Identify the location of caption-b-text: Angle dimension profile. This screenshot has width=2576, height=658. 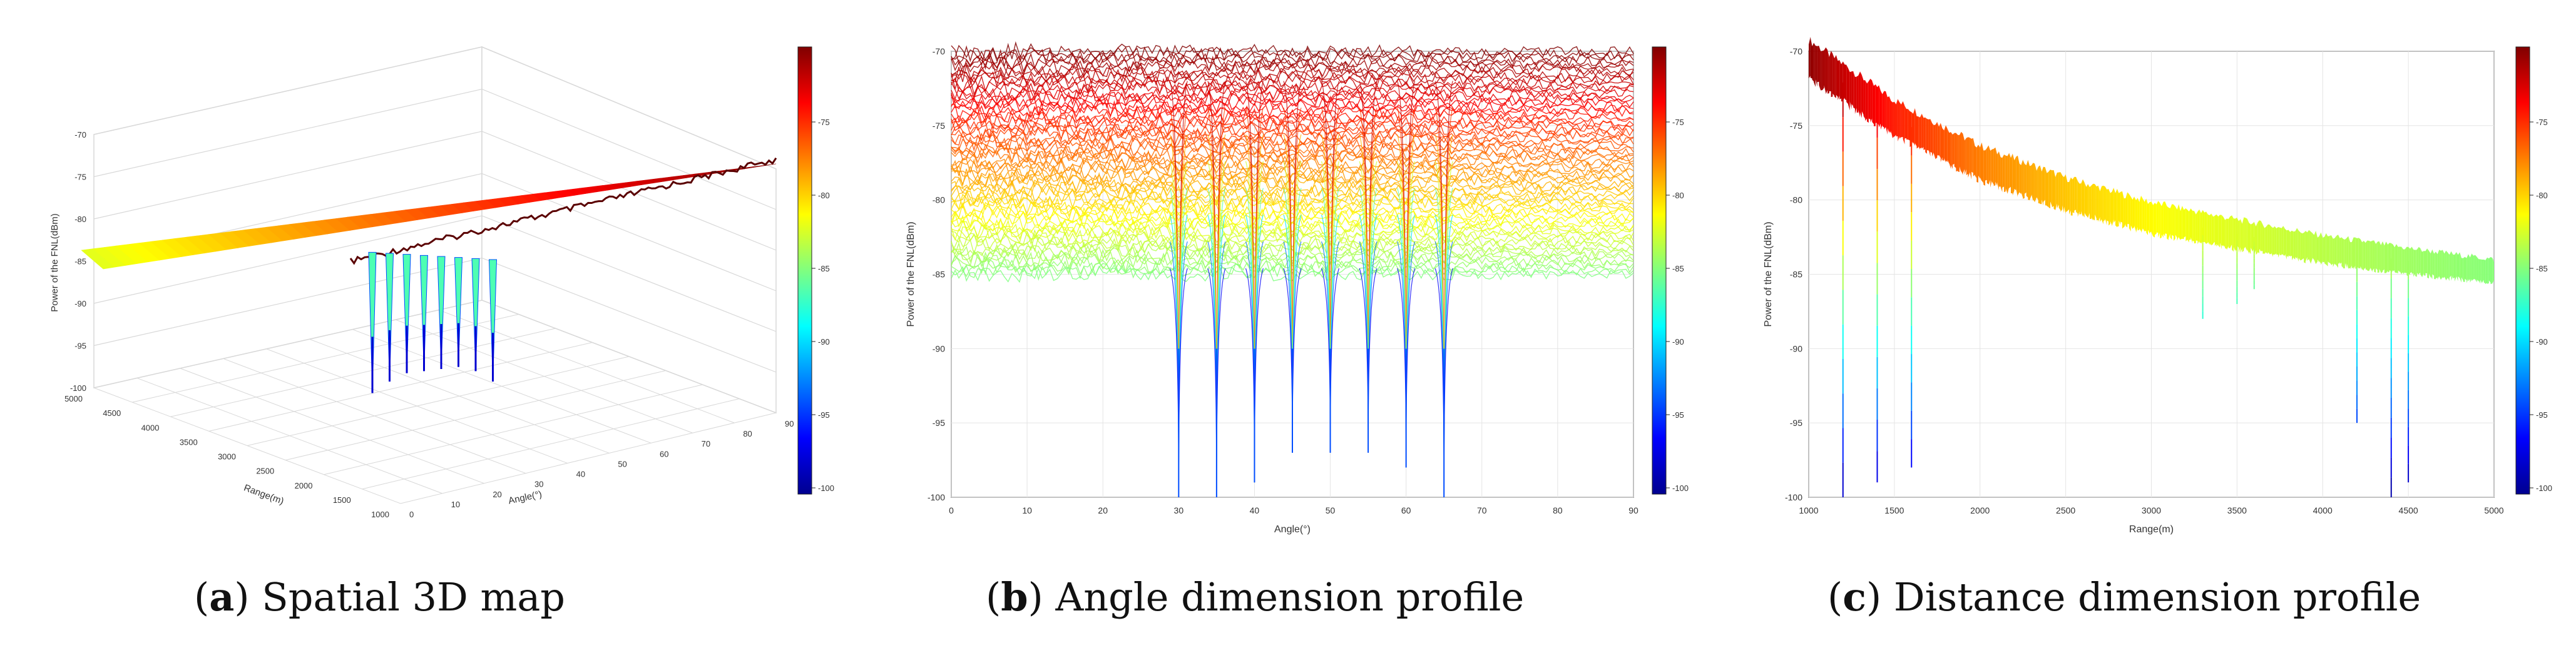
(1290, 597).